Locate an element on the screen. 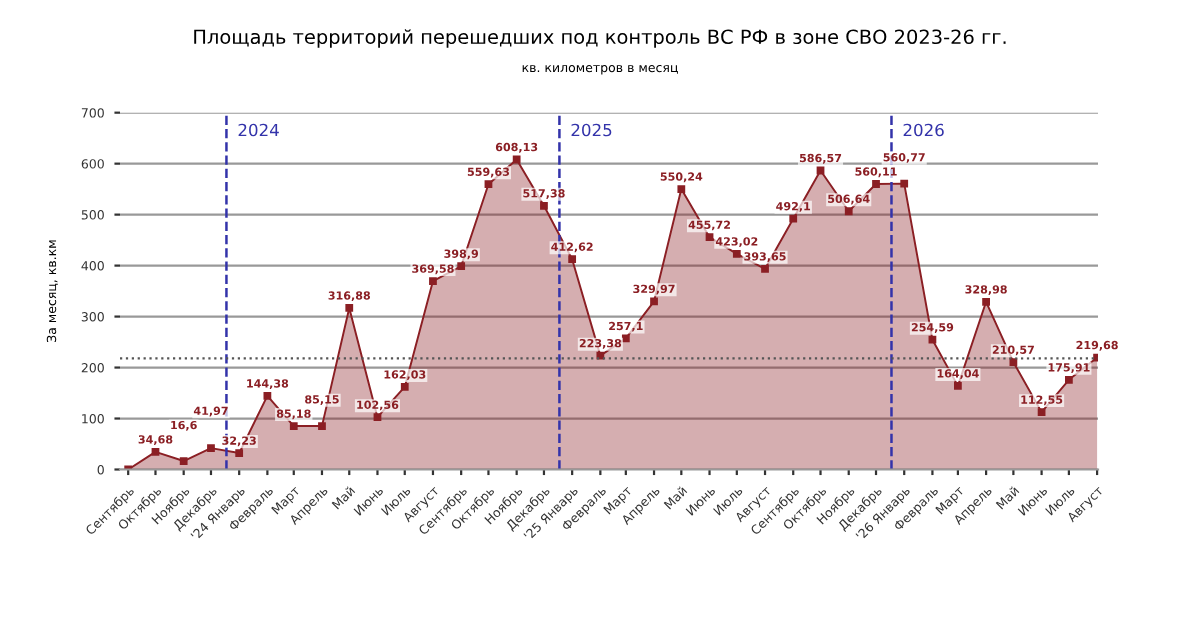  ref-line-label: 2026 is located at coordinates (923, 130).